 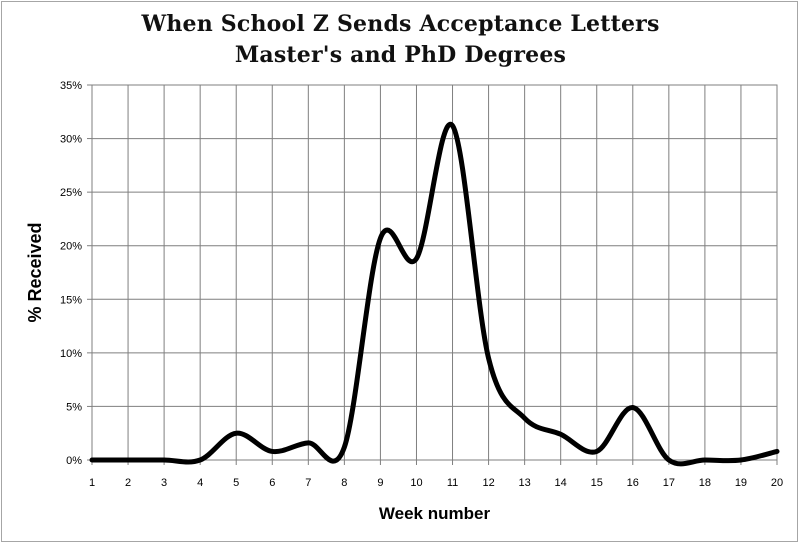 What do you see at coordinates (200, 483) in the screenshot?
I see `x-tick-label: 4` at bounding box center [200, 483].